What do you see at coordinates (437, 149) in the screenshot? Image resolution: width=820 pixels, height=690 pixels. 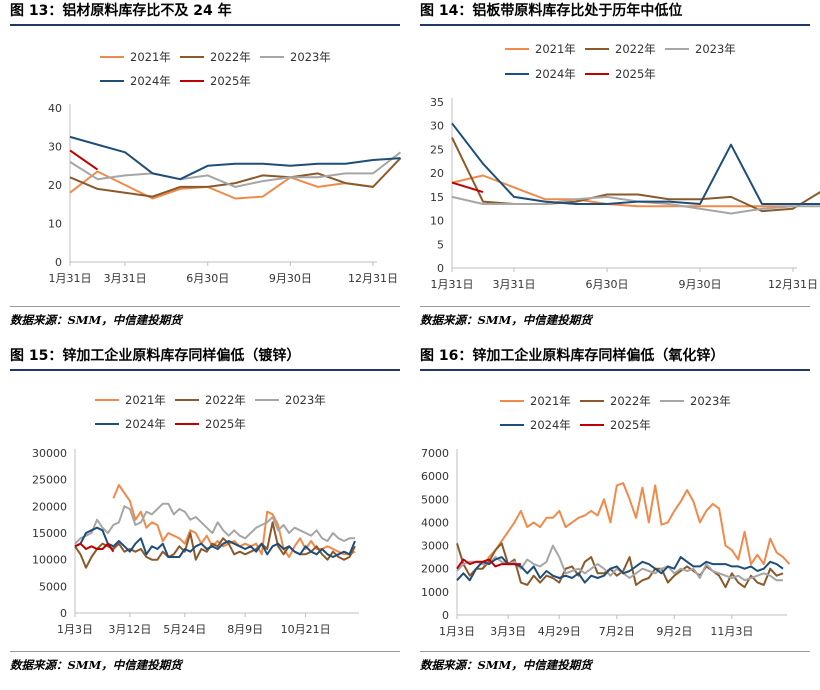 I see `y-tick-label: 25` at bounding box center [437, 149].